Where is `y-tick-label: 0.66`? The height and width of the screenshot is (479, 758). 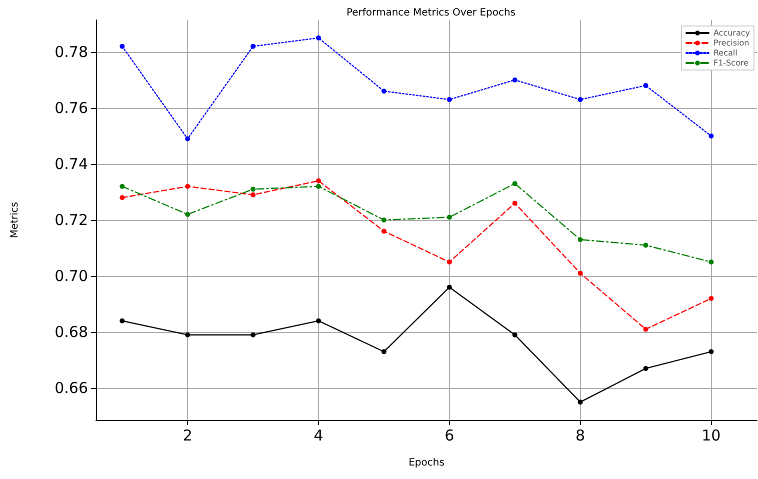 y-tick-label: 0.66 is located at coordinates (71, 388).